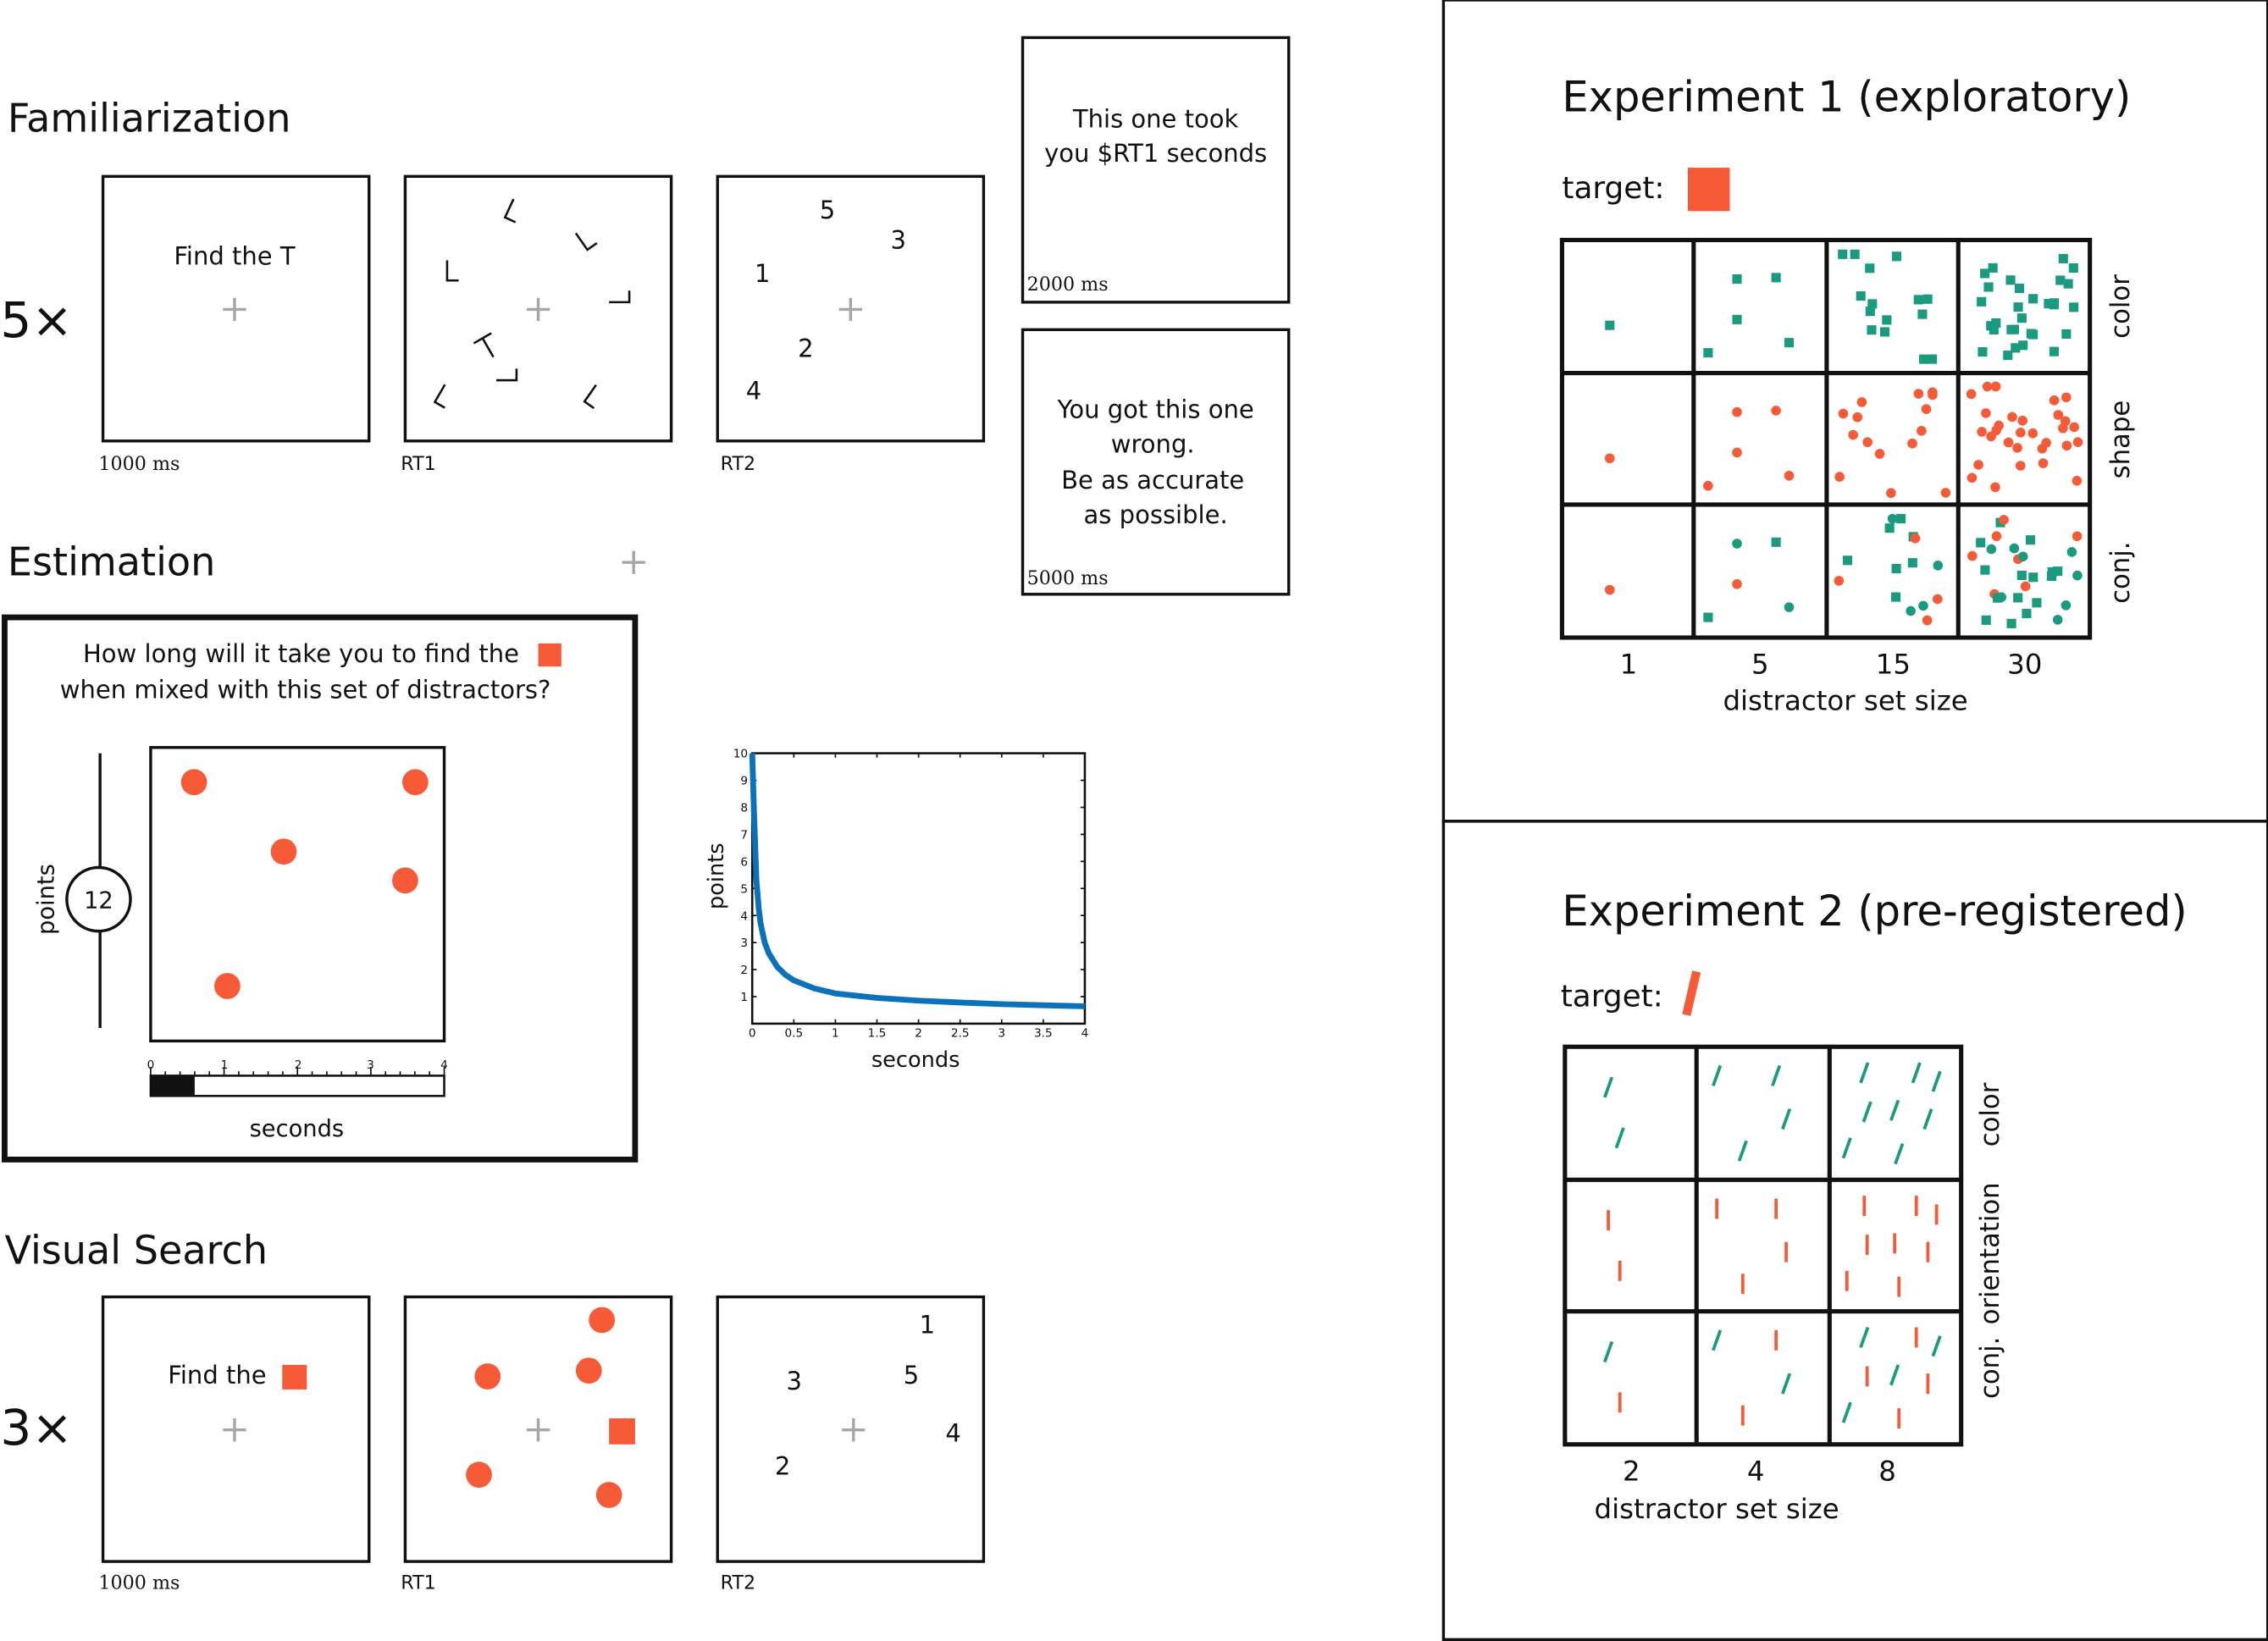 The image size is (2268, 1641). What do you see at coordinates (1156, 118) in the screenshot?
I see `feedback-line: This one took` at bounding box center [1156, 118].